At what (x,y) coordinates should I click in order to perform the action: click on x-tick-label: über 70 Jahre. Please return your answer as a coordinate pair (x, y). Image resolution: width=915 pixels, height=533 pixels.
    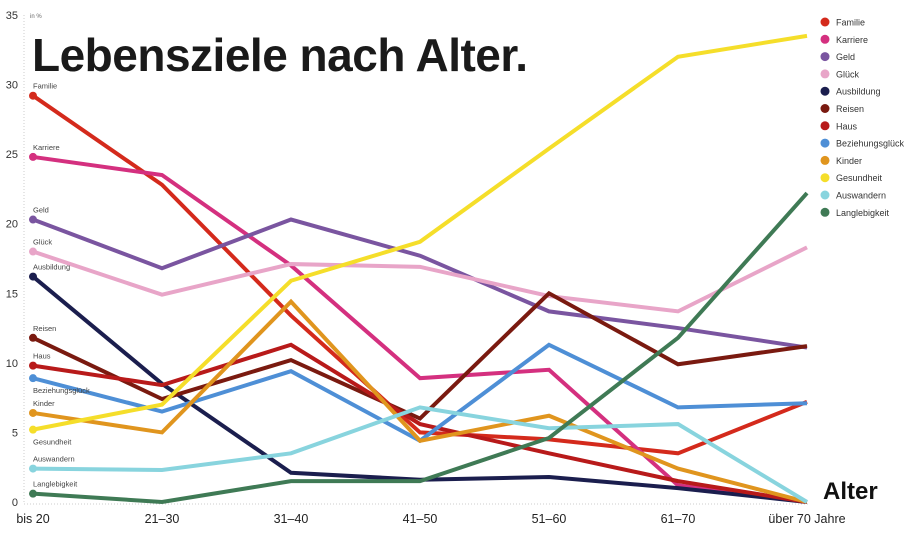
    Looking at the image, I should click on (806, 519).